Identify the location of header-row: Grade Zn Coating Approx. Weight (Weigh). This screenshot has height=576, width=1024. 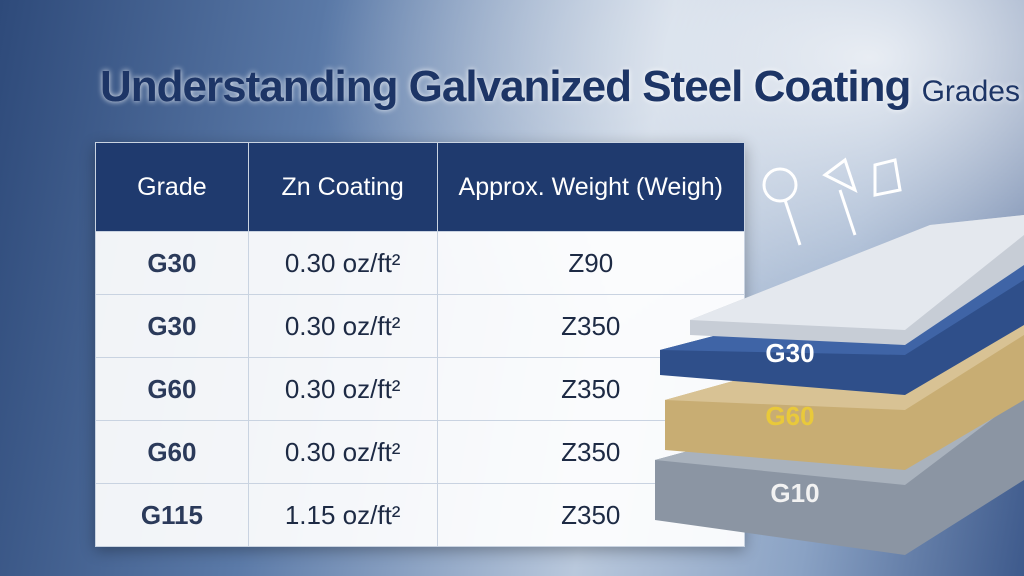
(420, 187).